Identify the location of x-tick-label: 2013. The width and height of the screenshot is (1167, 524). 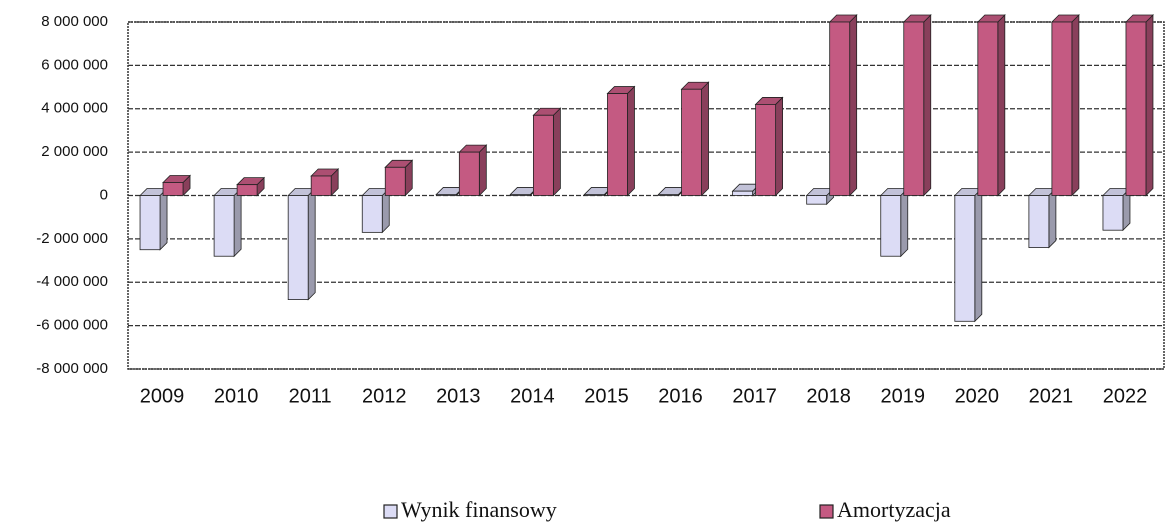
(458, 396).